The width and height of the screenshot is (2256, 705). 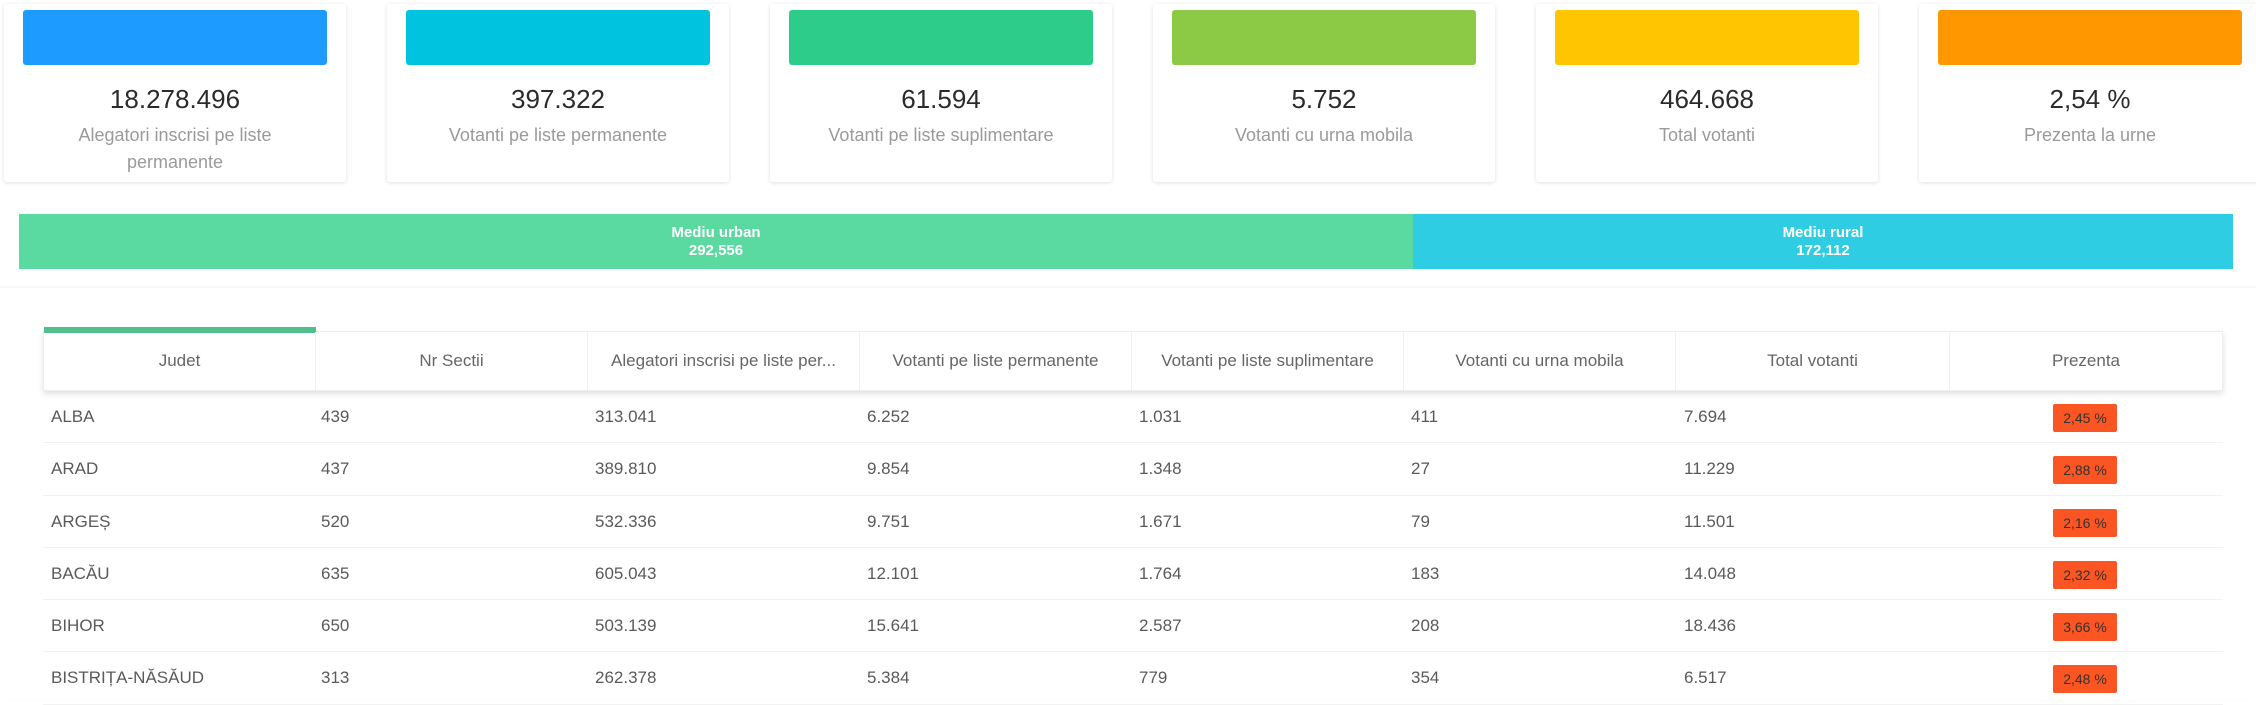 What do you see at coordinates (2085, 418) in the screenshot?
I see `turnout-badge: 2,45 %` at bounding box center [2085, 418].